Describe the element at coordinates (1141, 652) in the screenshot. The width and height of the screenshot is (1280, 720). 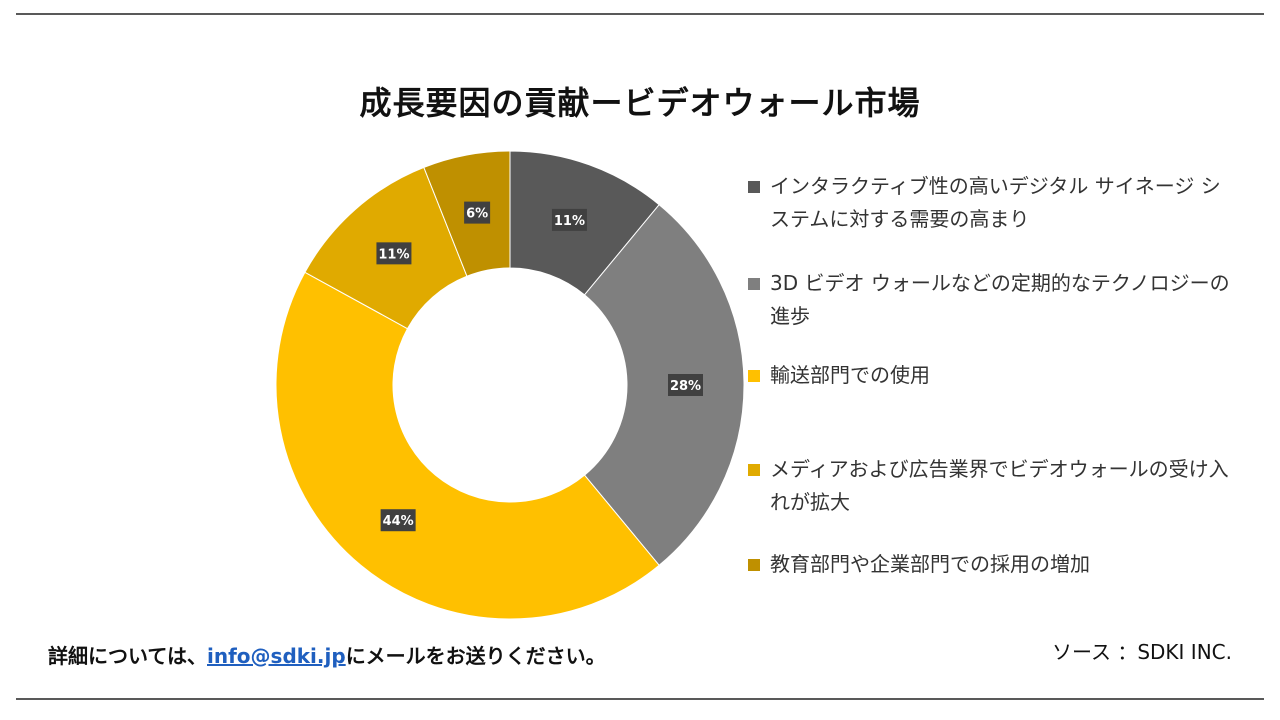
I see `source-credit: ソース ：SDKI INC.` at that location.